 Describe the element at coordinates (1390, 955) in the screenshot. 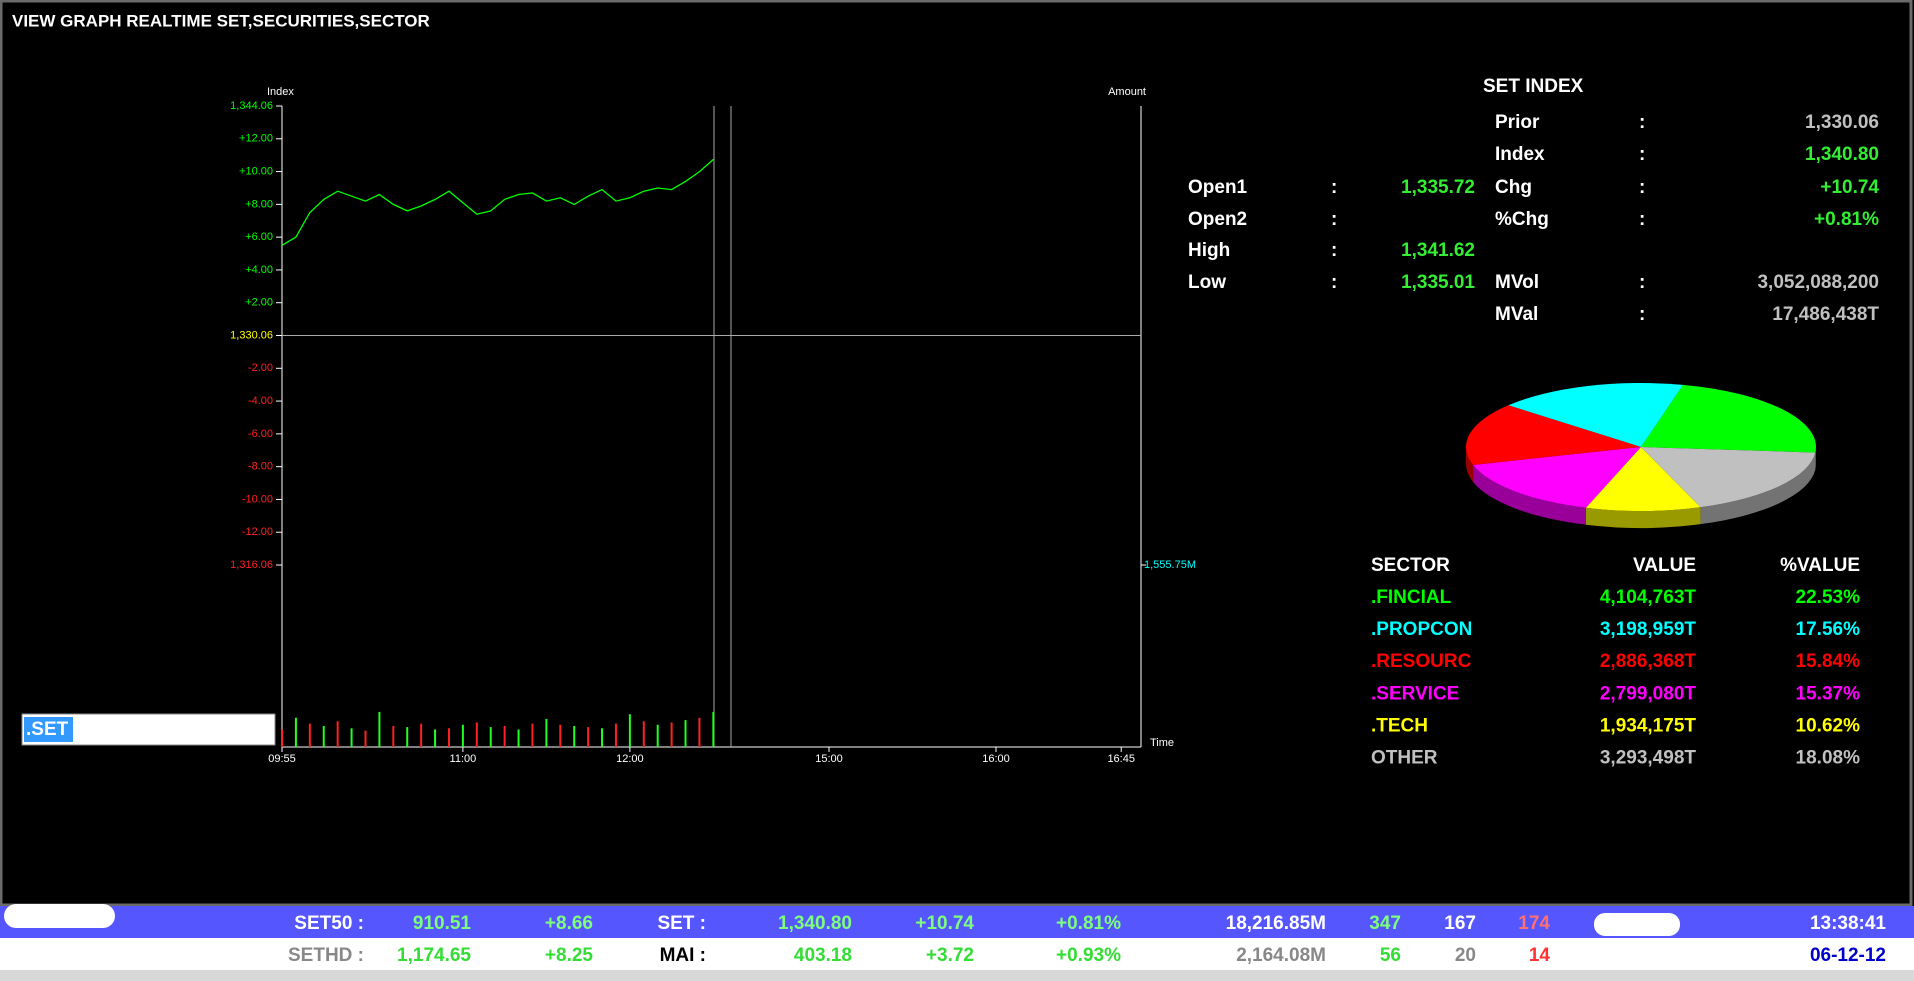

I see `ticker-cell: 56` at that location.